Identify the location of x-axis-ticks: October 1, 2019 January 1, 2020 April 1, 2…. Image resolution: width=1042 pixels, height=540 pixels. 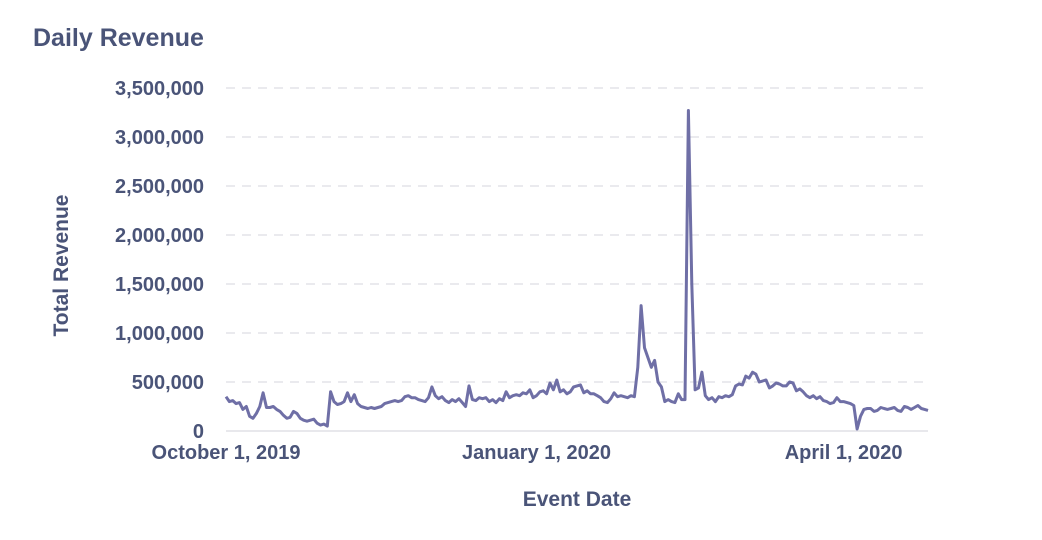
(527, 453).